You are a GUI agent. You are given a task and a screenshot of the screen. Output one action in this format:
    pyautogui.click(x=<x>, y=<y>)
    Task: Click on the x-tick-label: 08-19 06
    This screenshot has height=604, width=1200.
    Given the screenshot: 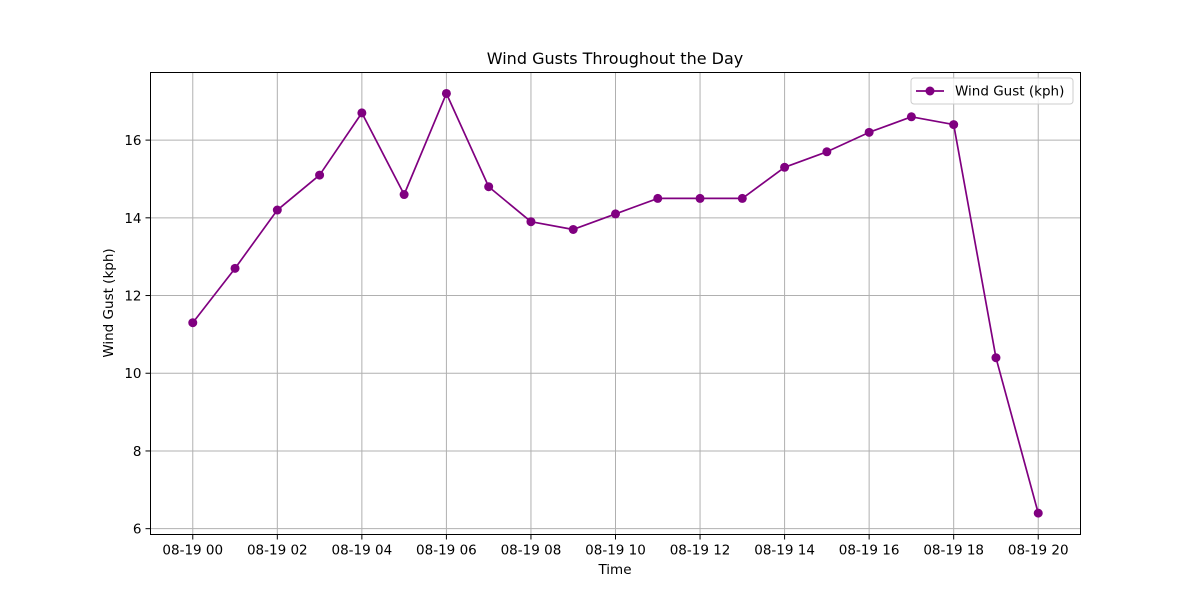 What is the action you would take?
    pyautogui.click(x=446, y=551)
    